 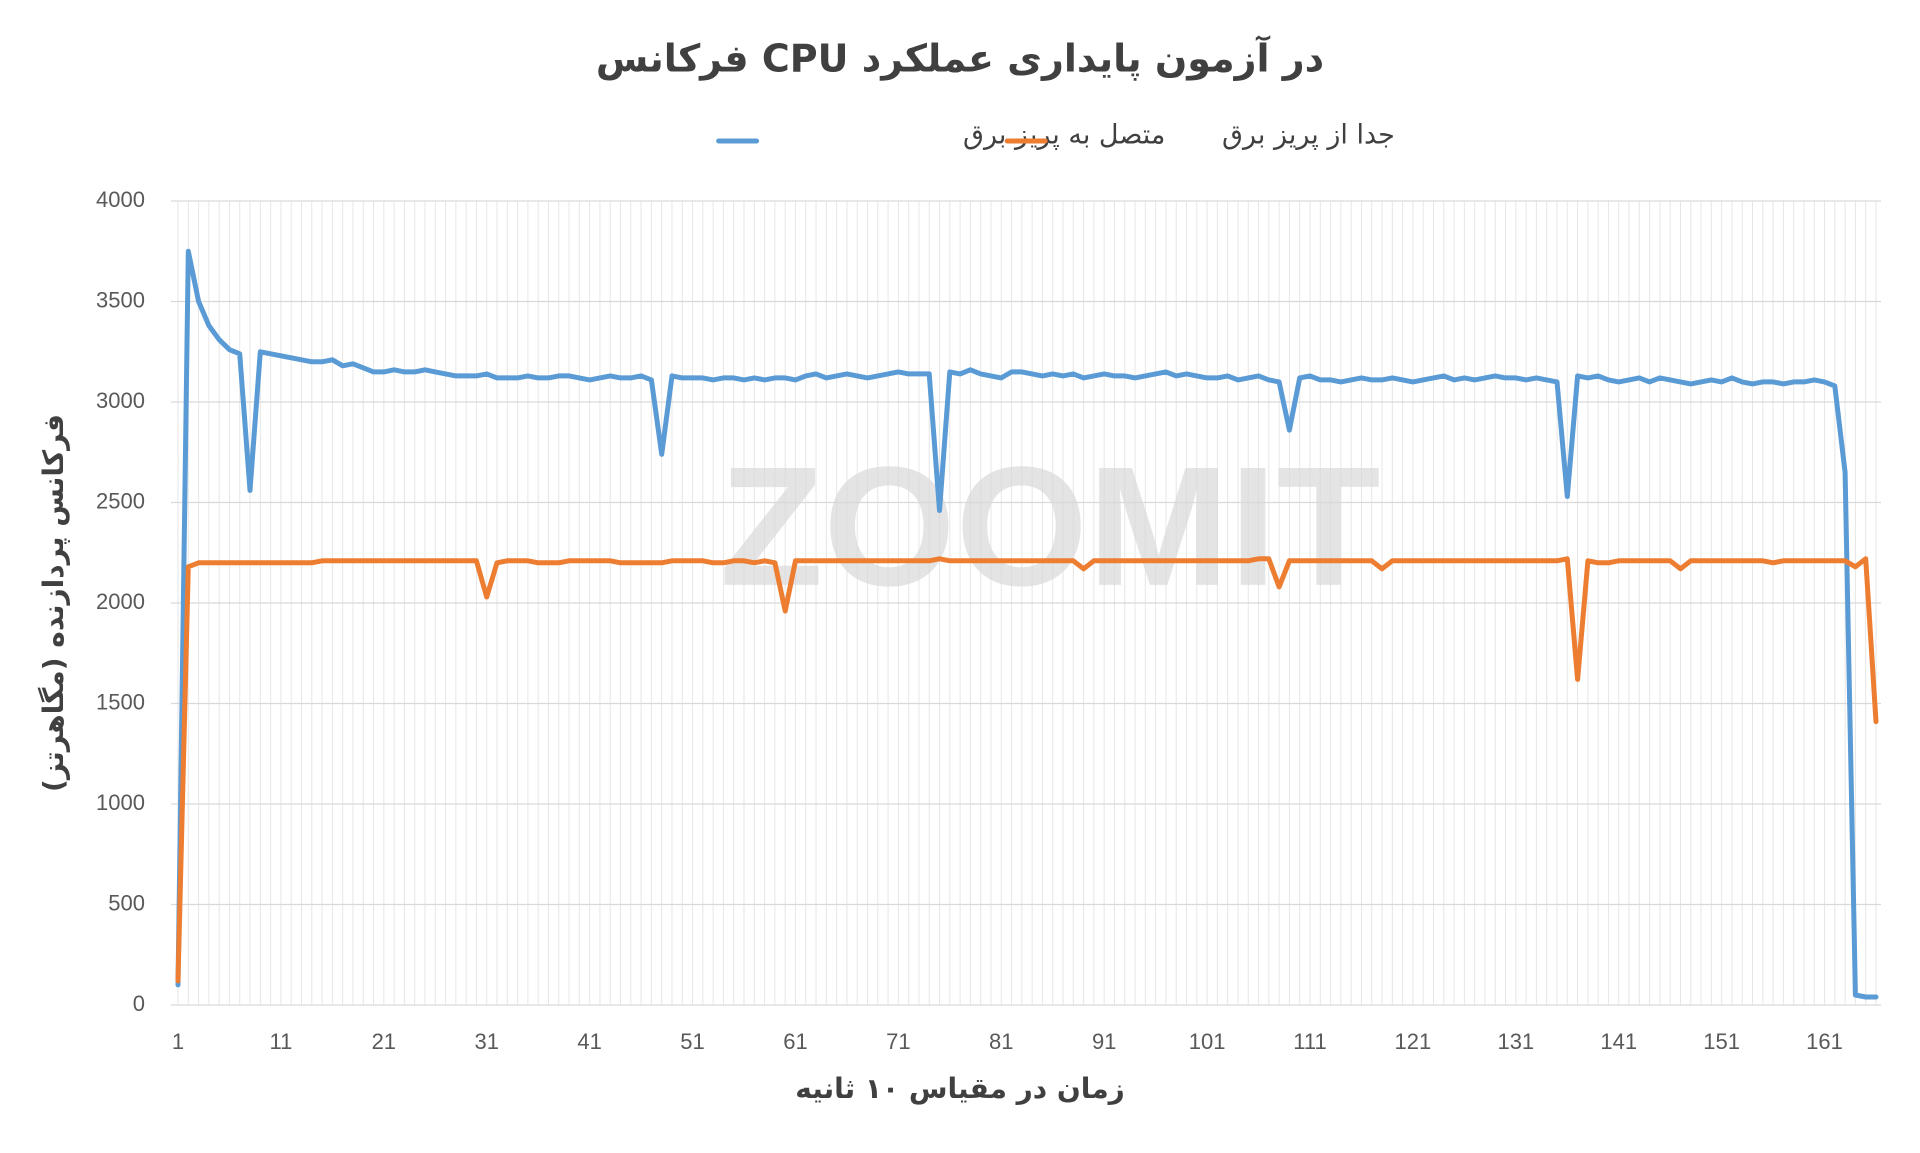 I want to click on legend-label: متصل به پریز برق, so click(x=1064, y=135).